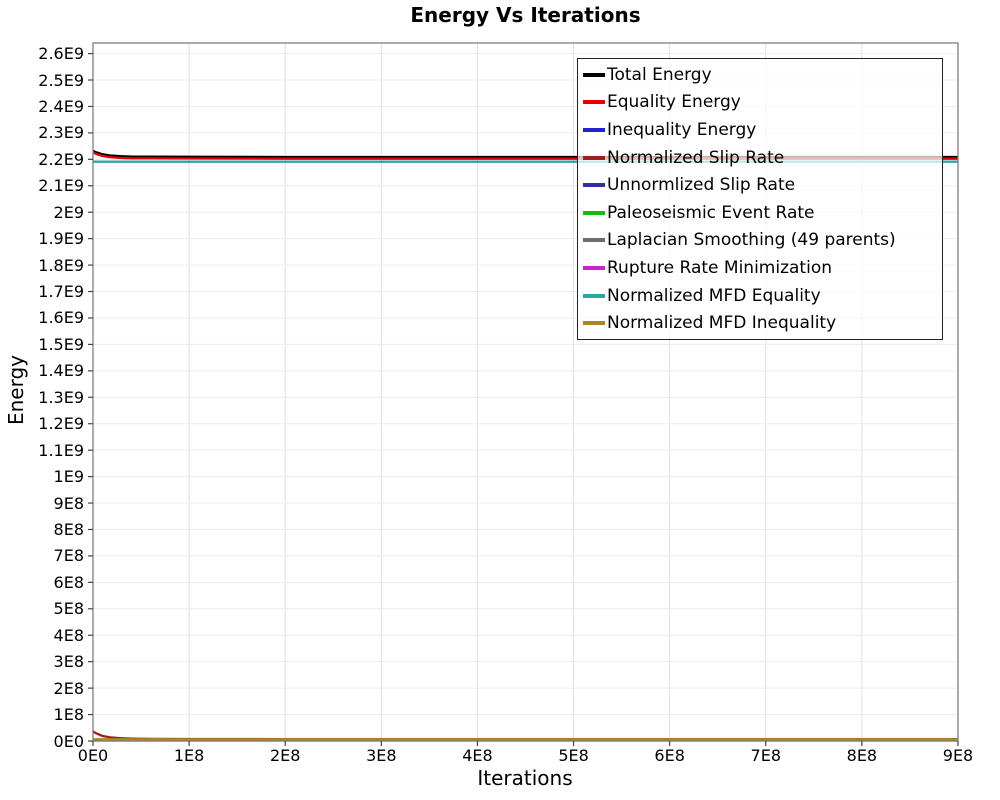 This screenshot has width=1000, height=800. Describe the element at coordinates (525, 15) in the screenshot. I see `chart-title: Energy Vs Iterations` at that location.